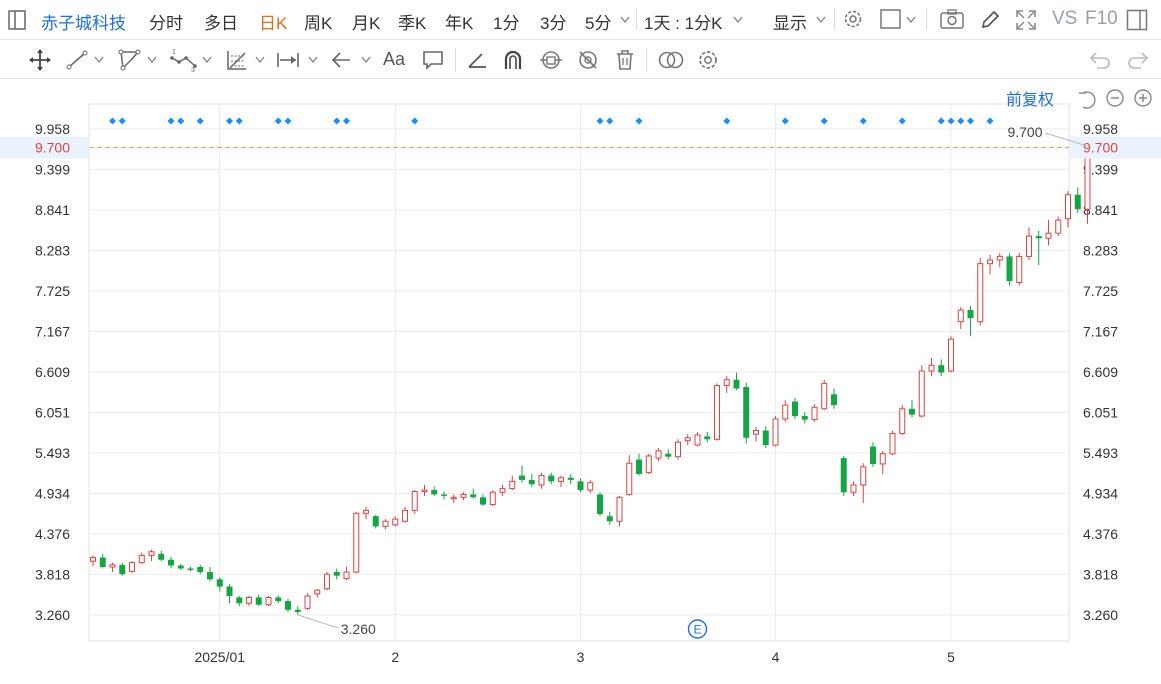 The image size is (1161, 684). What do you see at coordinates (288, 60) in the screenshot?
I see `measure-range-icon` at bounding box center [288, 60].